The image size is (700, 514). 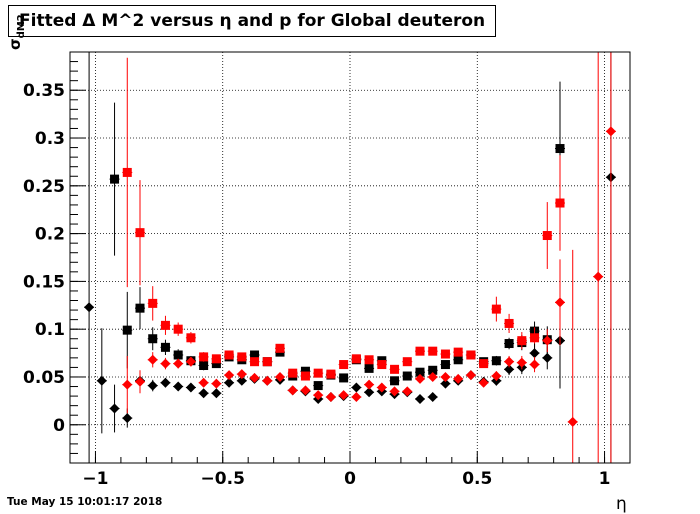 I want to click on x-tick-label: 0, so click(x=350, y=479).